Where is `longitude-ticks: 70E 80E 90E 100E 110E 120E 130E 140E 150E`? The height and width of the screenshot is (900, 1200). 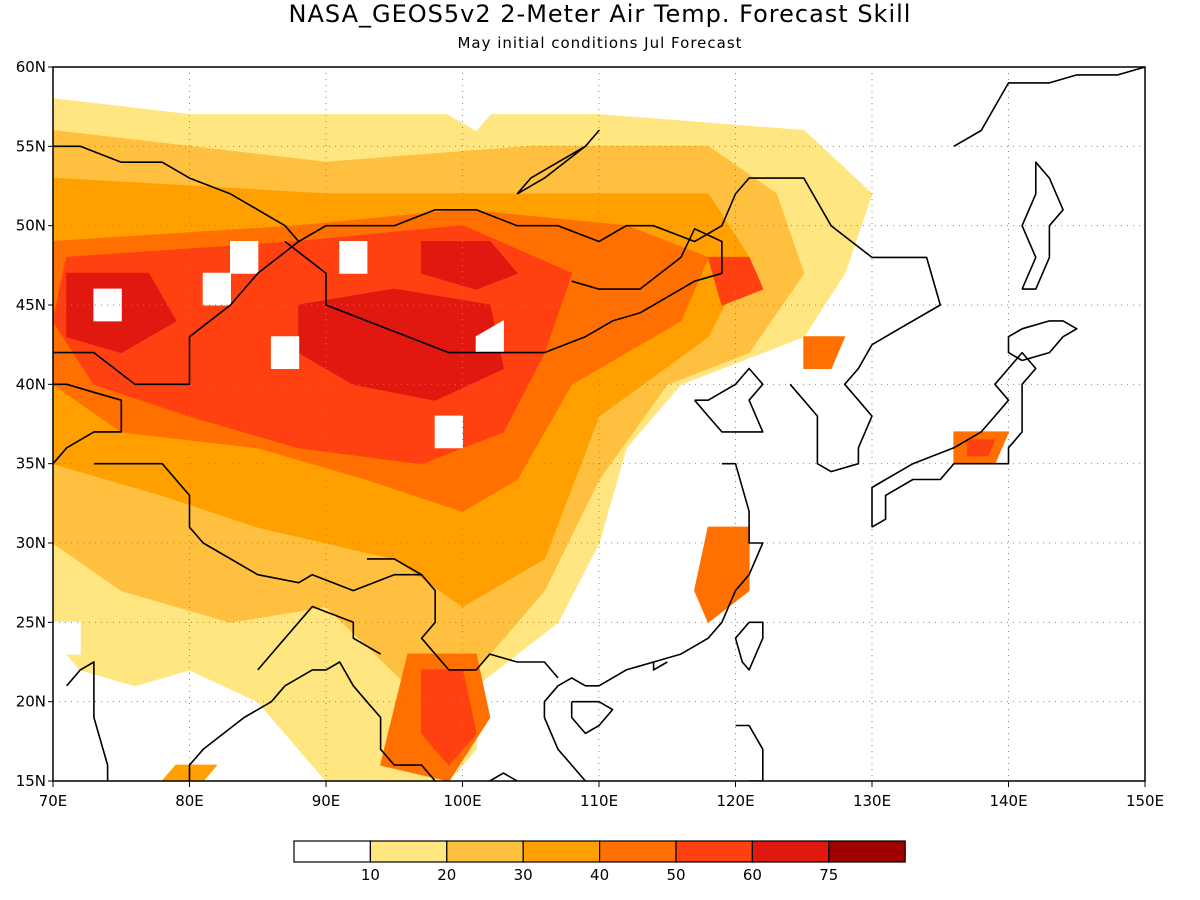
longitude-ticks: 70E 80E 90E 100E 110E 120E 130E 140E 150E is located at coordinates (601, 795).